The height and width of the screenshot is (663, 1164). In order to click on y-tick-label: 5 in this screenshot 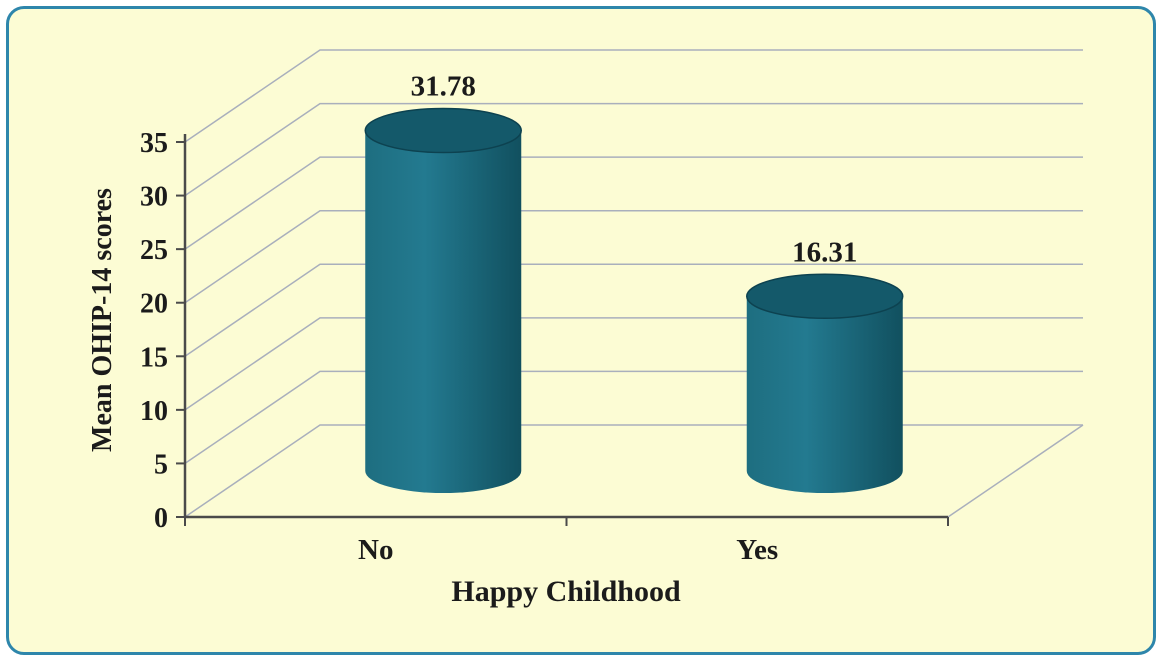, I will do `click(161, 464)`.